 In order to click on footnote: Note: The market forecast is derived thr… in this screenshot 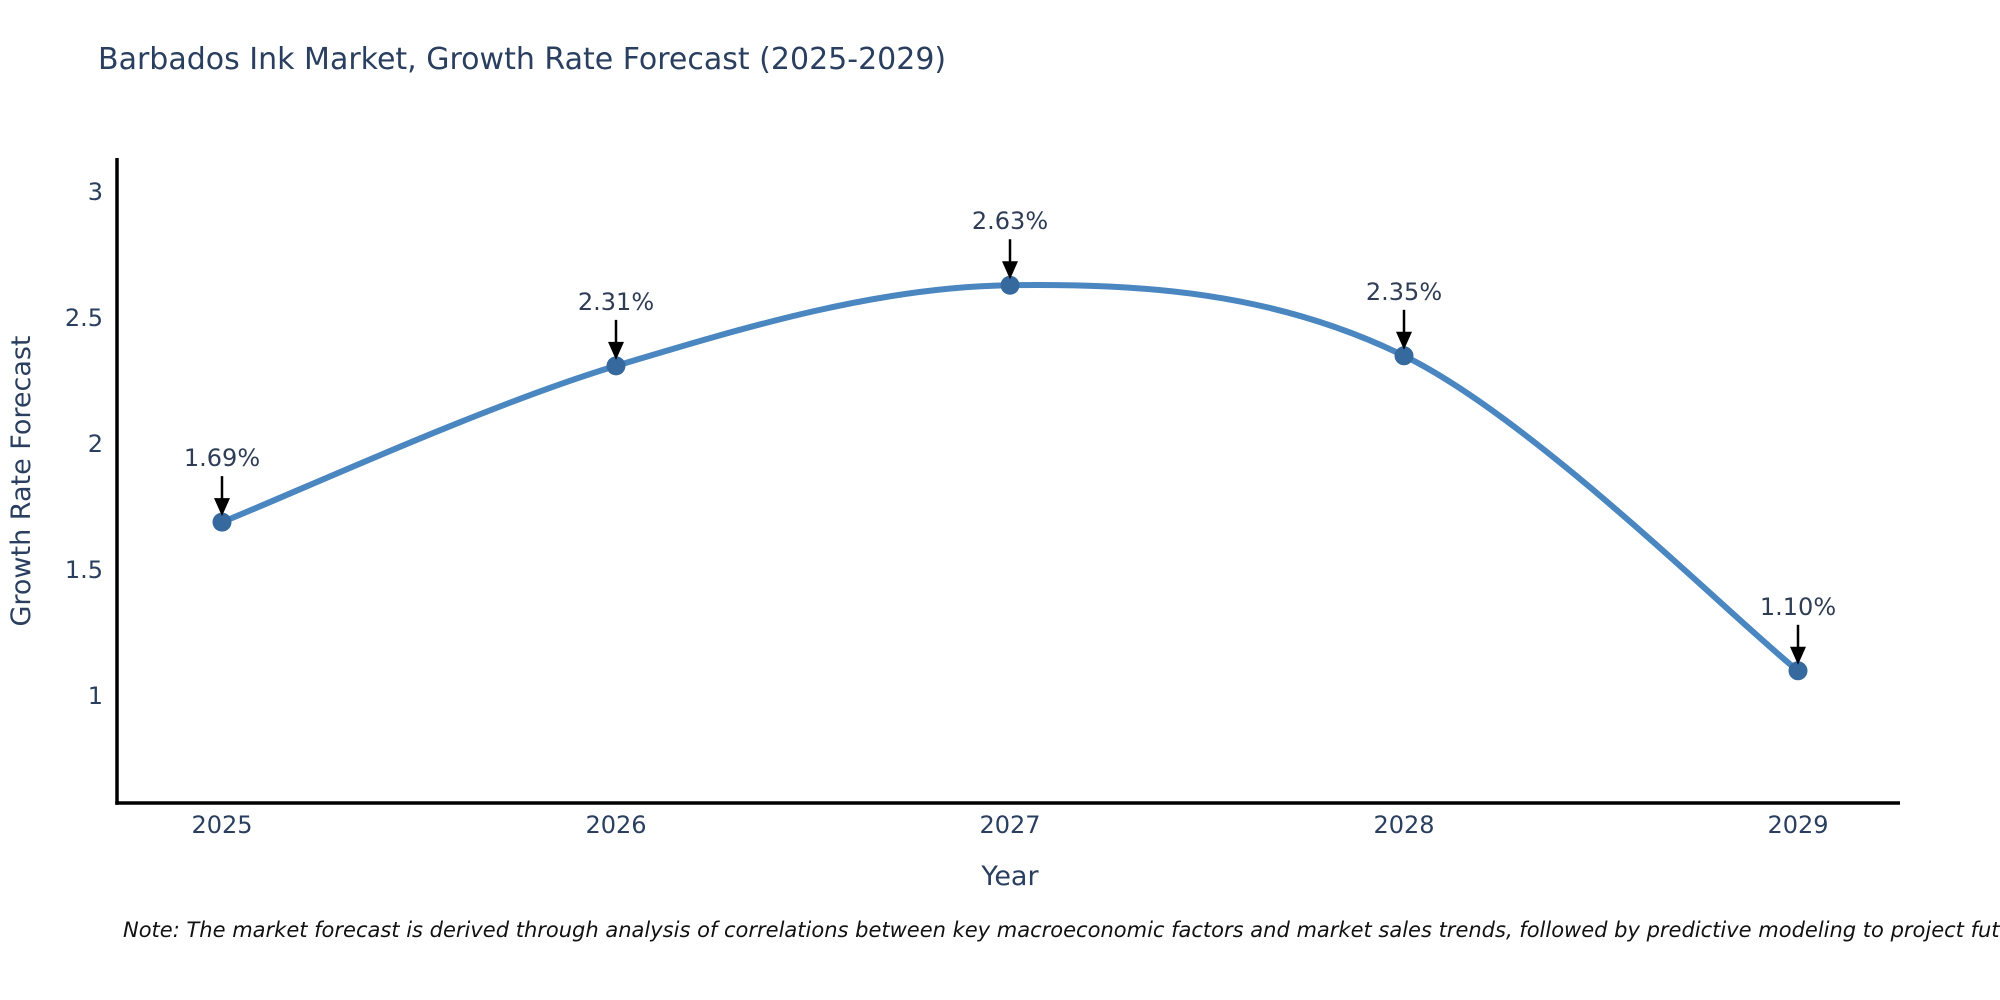, I will do `click(1061, 930)`.